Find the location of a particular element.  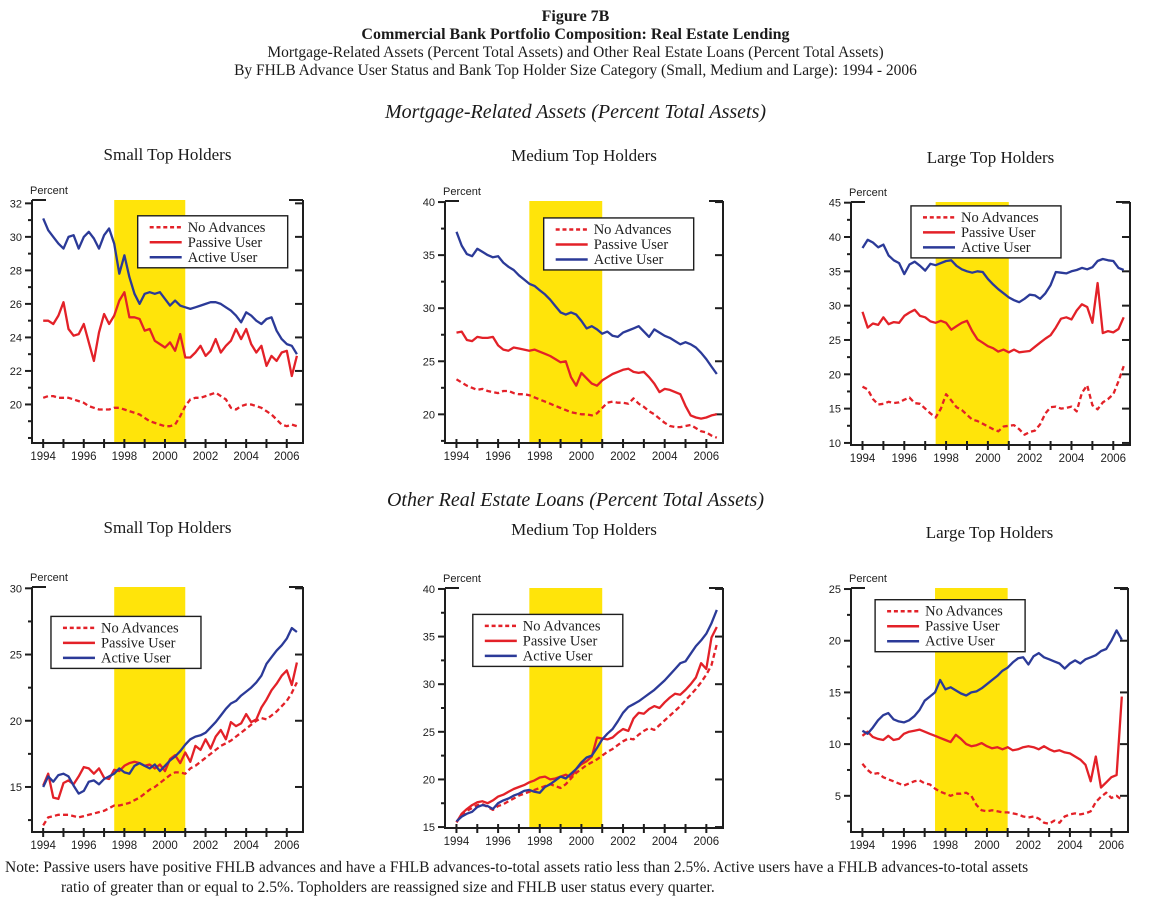

legend-label: No Advances is located at coordinates (1000, 218).